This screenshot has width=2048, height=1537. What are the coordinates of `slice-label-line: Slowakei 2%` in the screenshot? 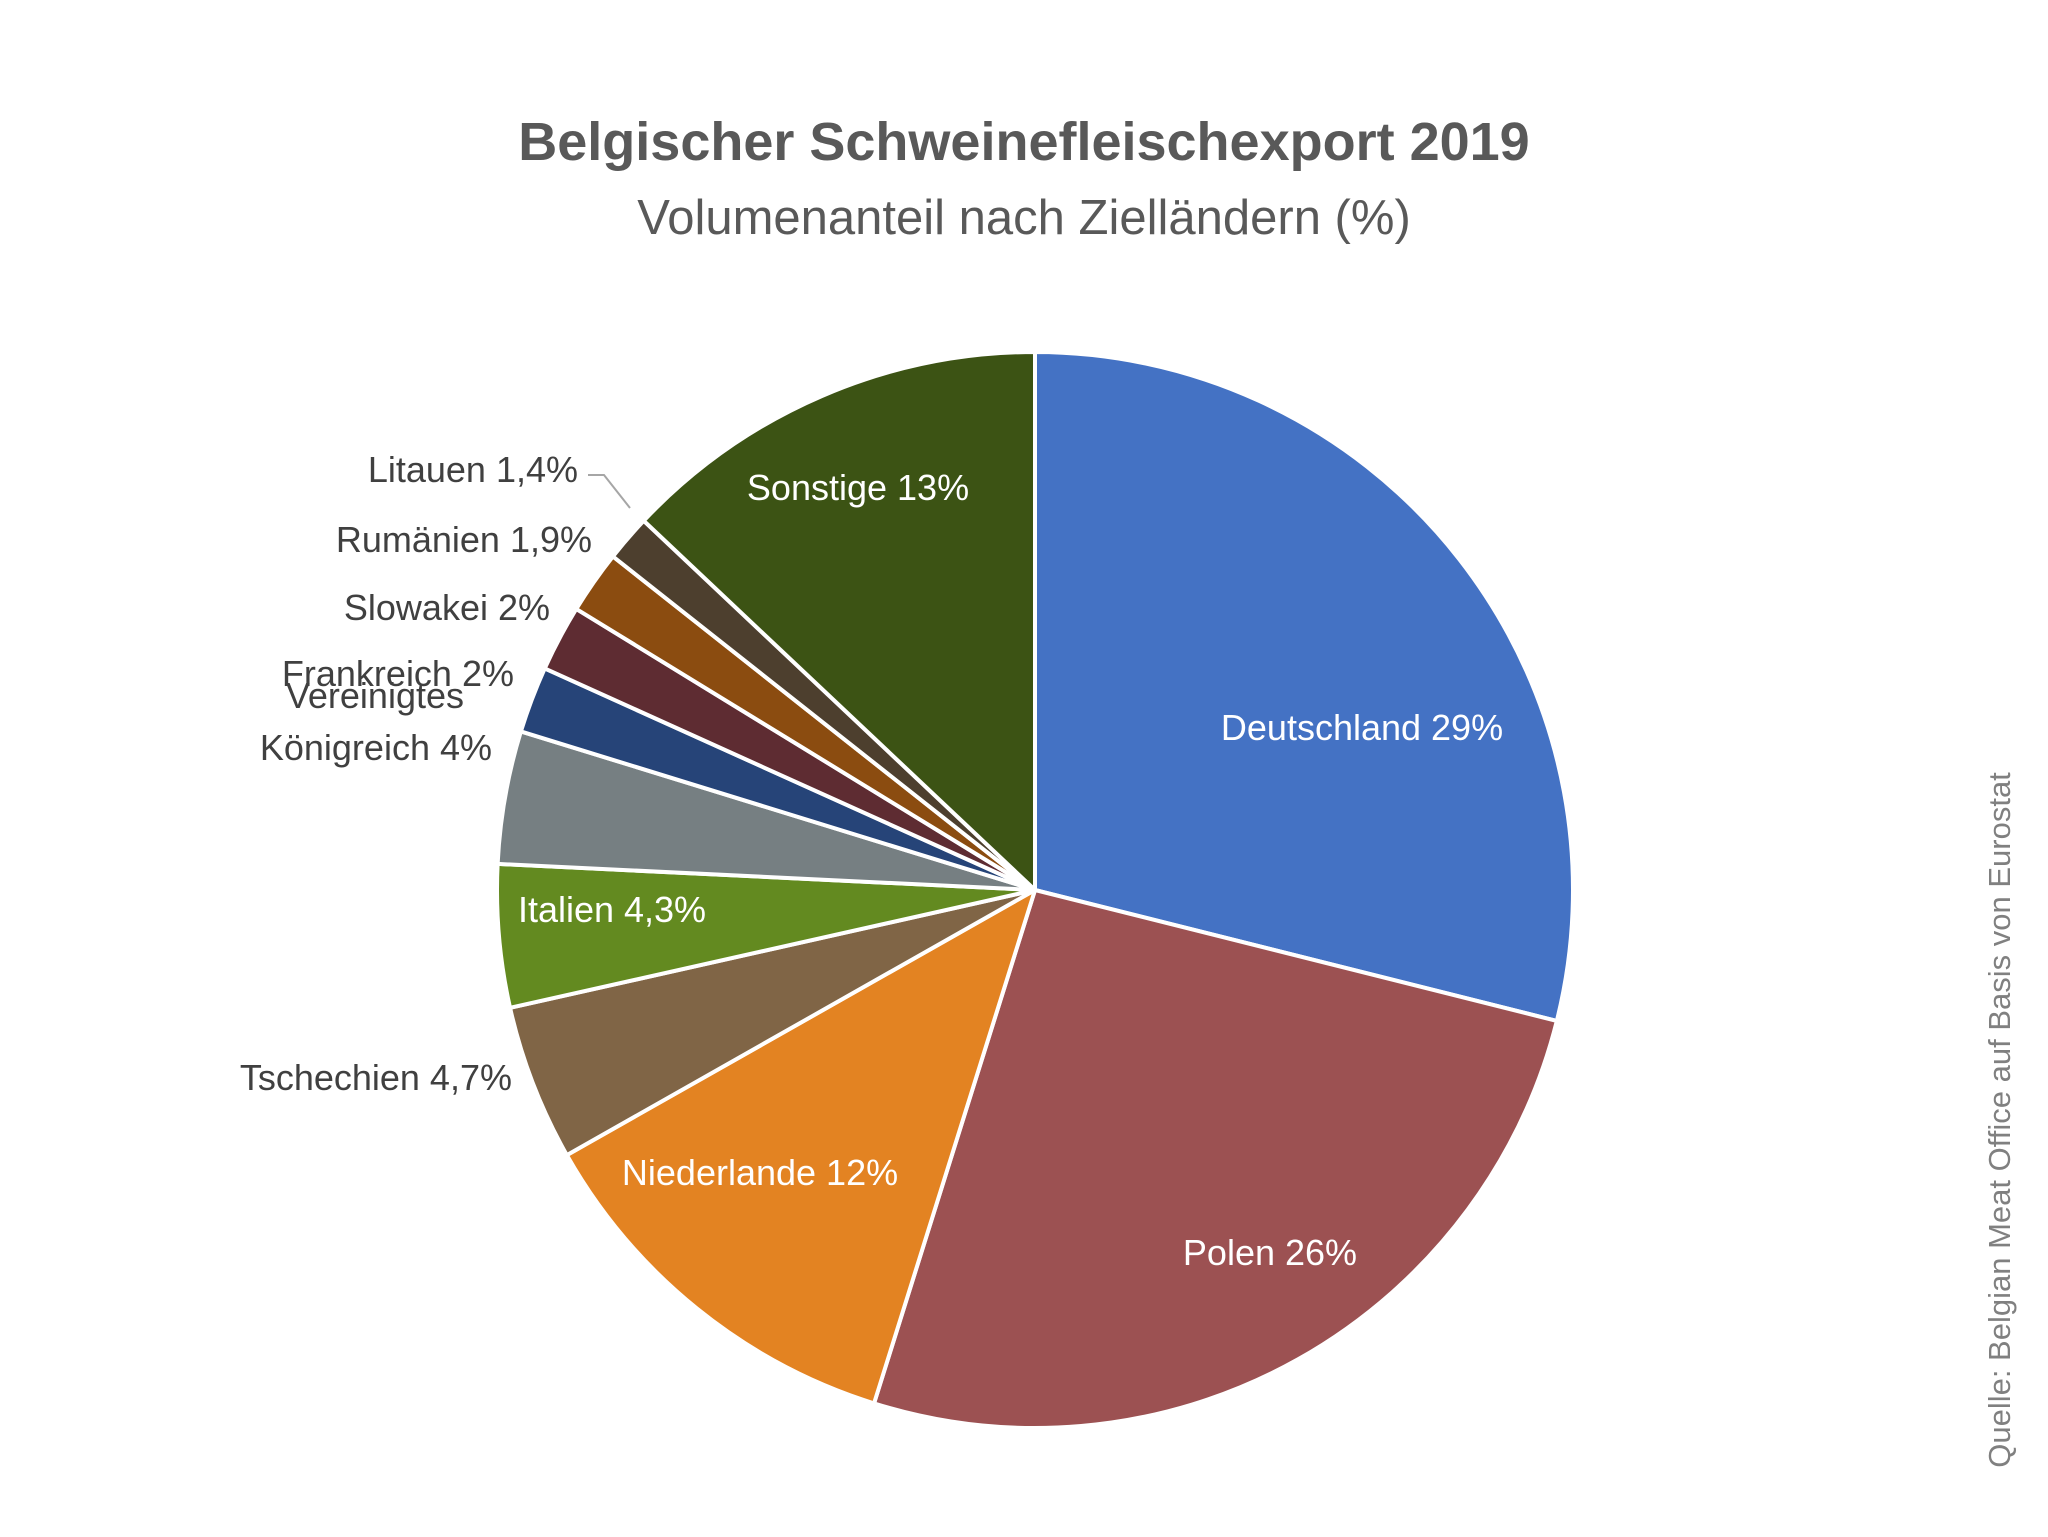 It's located at (447, 607).